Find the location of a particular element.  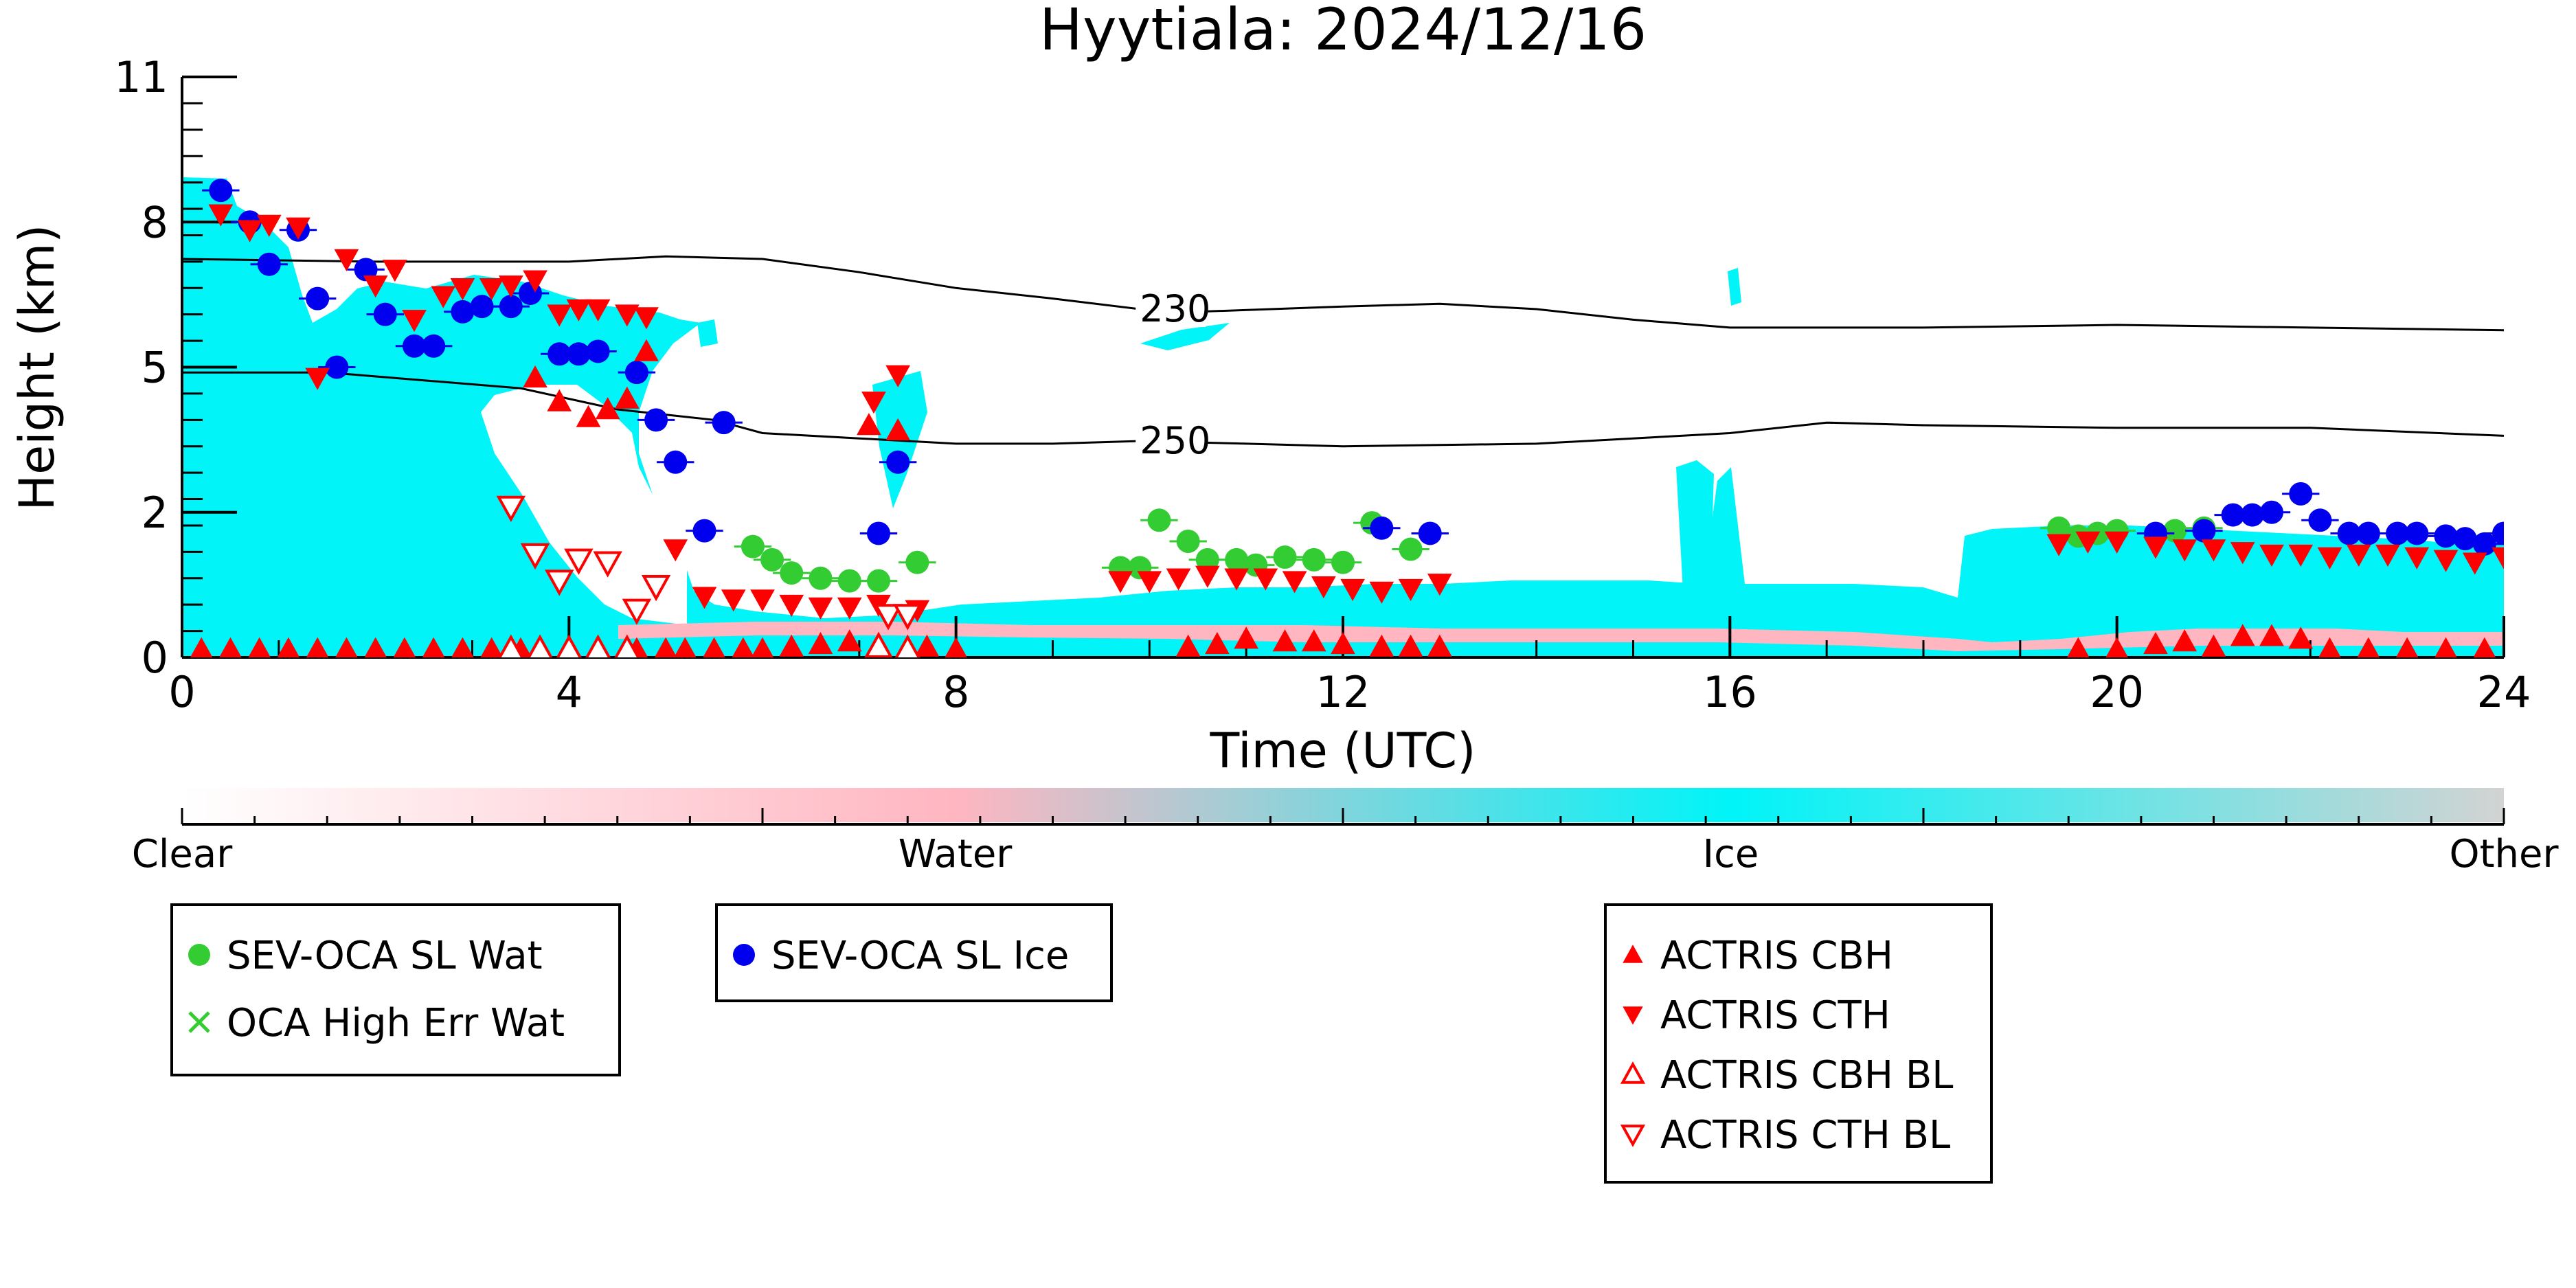

ice-region-lower-wedge is located at coordinates (584, 505).